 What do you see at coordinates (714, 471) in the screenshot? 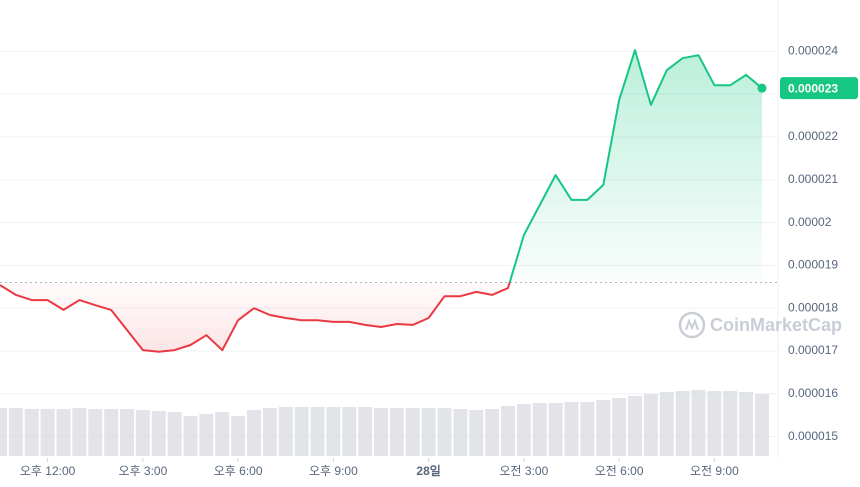
I see `x-tick-label: 오전 9:00` at bounding box center [714, 471].